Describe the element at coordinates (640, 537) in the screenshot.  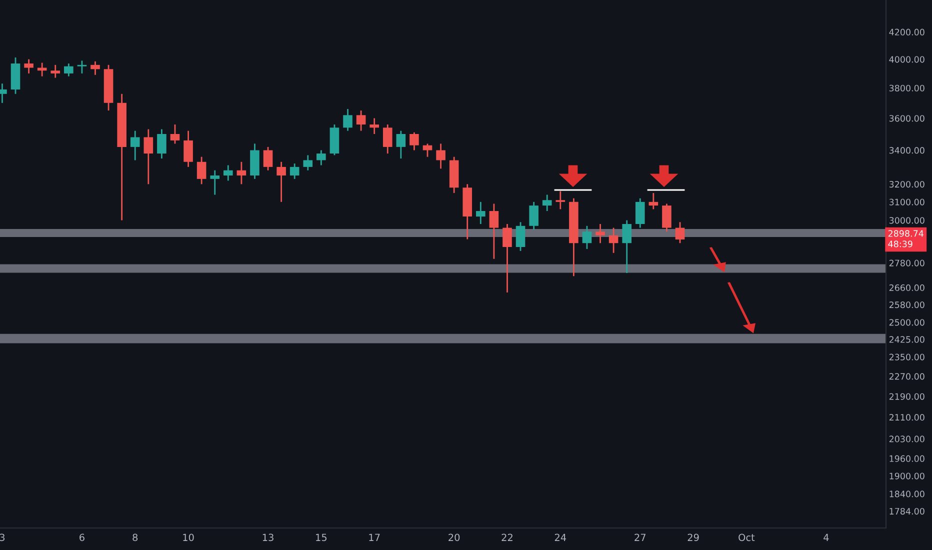
I see `x-tick-label: 27` at that location.